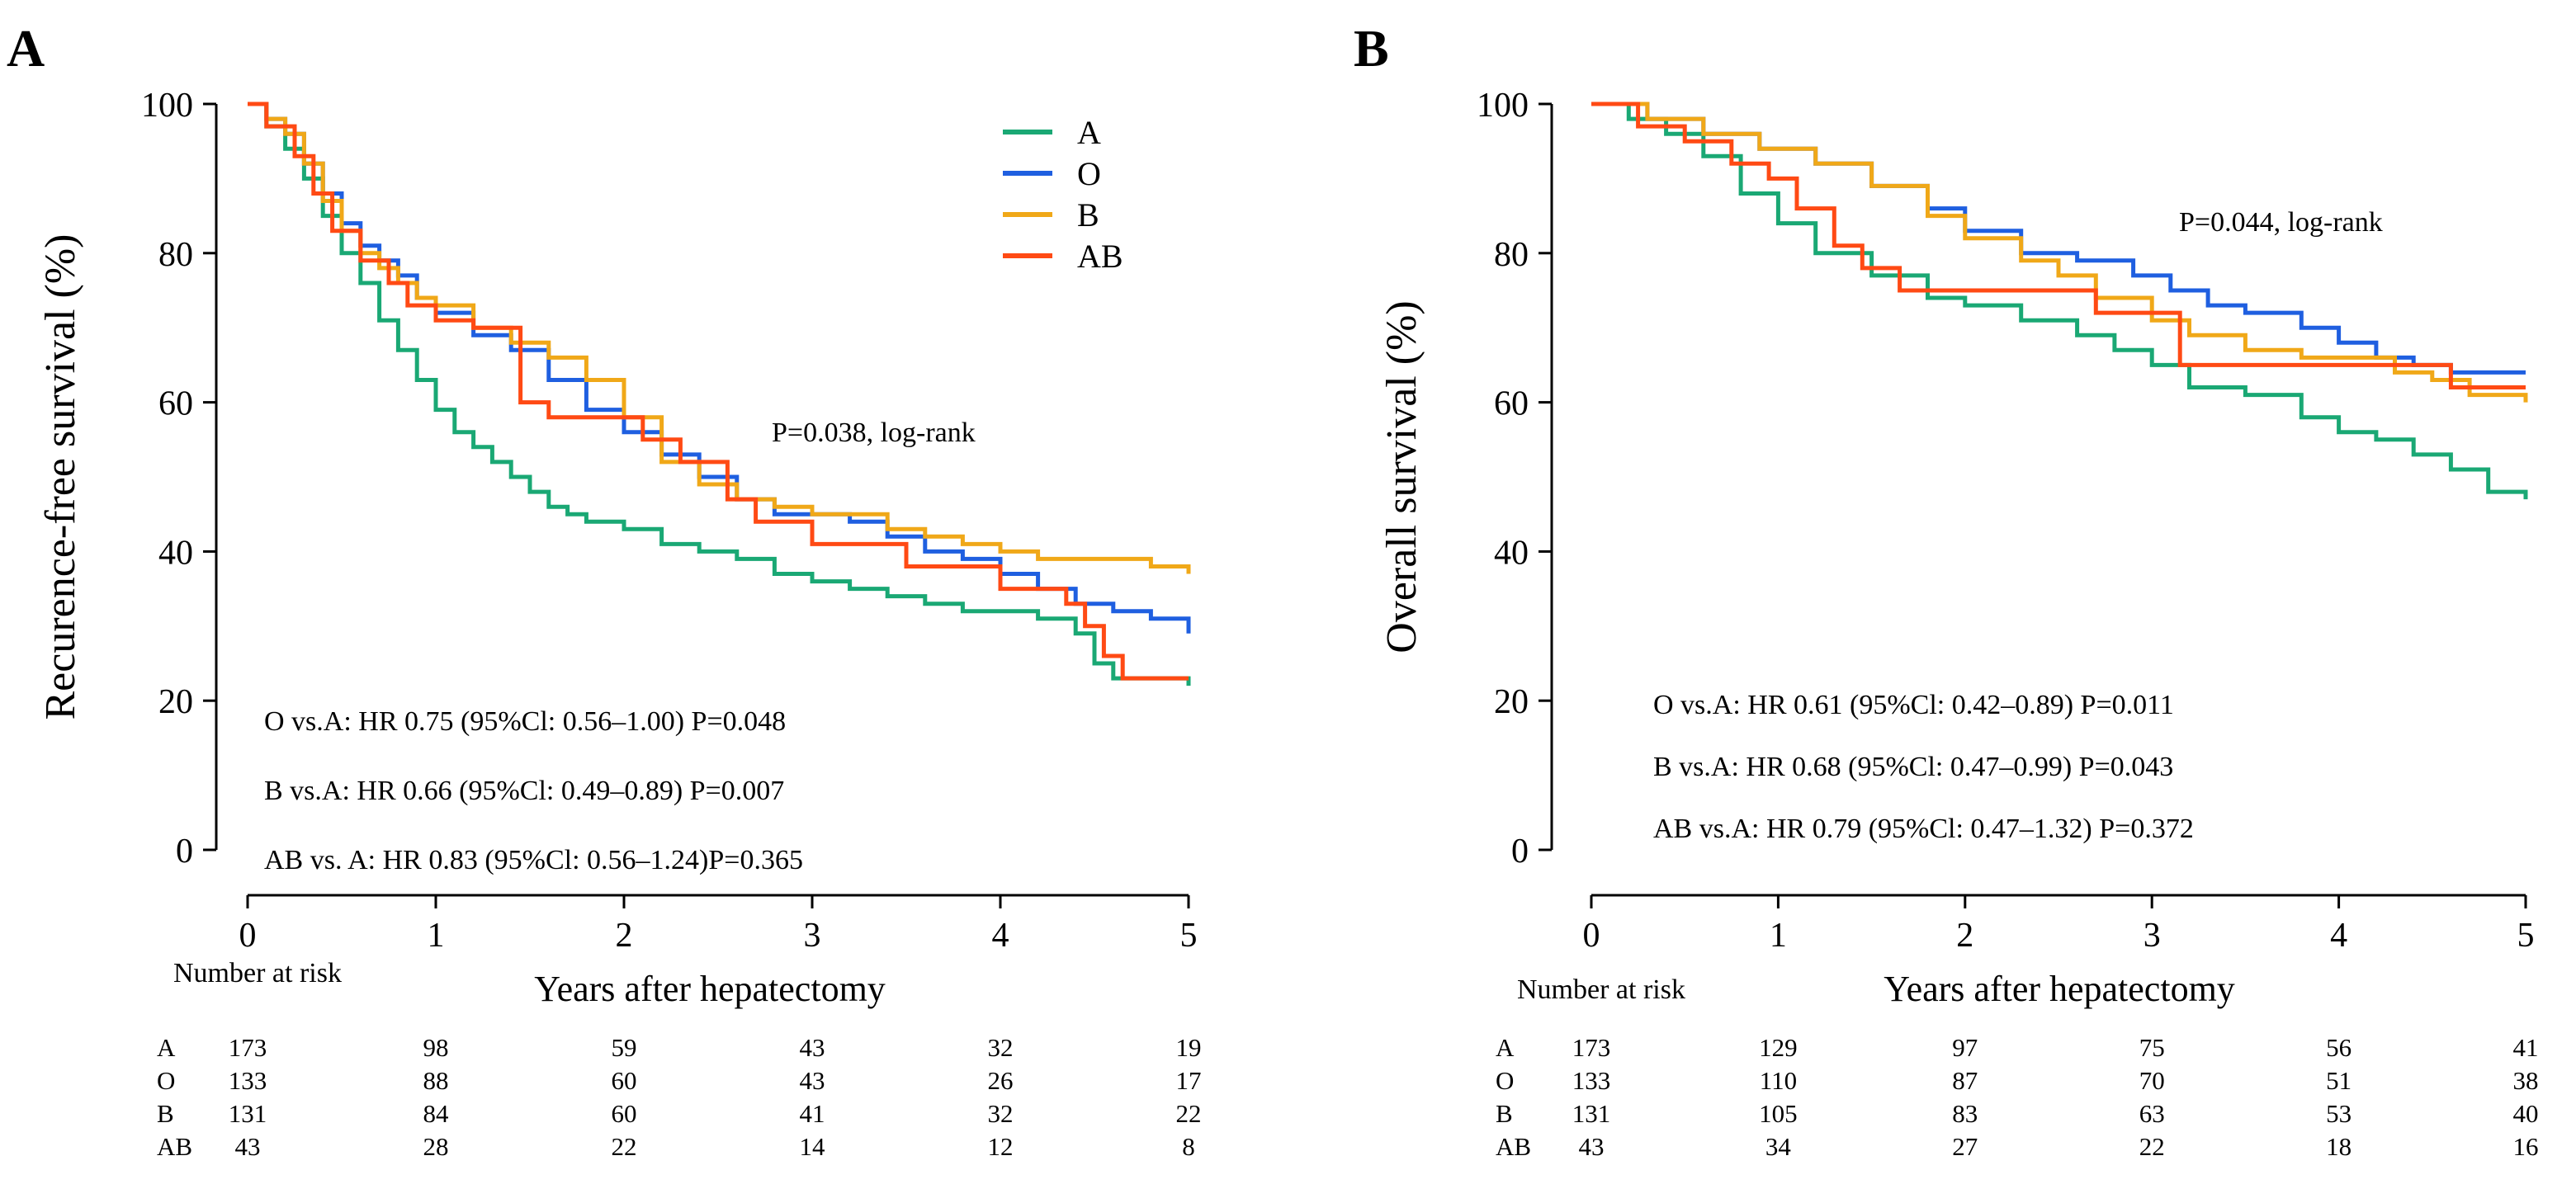 This screenshot has height=1203, width=2576. What do you see at coordinates (624, 936) in the screenshot?
I see `x-tick-label-a: 2` at bounding box center [624, 936].